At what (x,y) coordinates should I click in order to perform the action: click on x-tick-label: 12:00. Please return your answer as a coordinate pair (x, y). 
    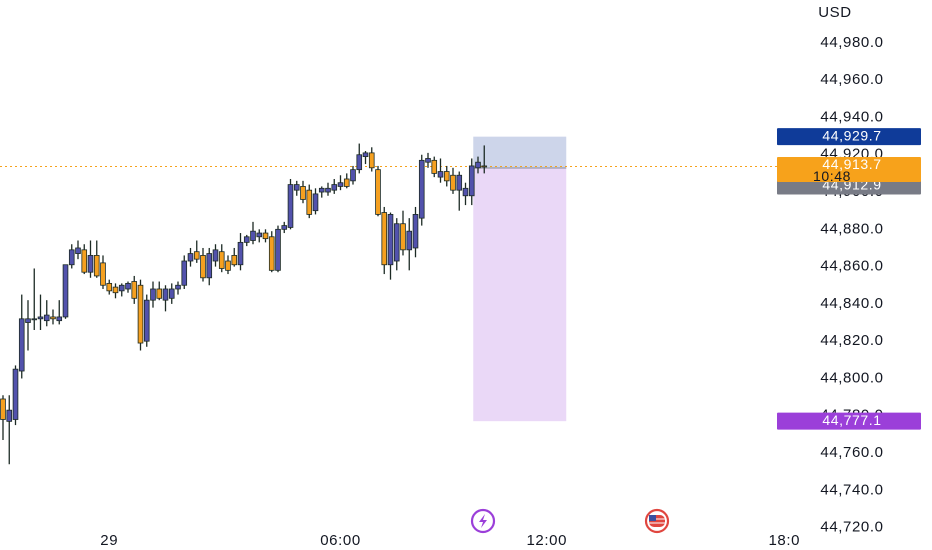
    Looking at the image, I should click on (546, 540).